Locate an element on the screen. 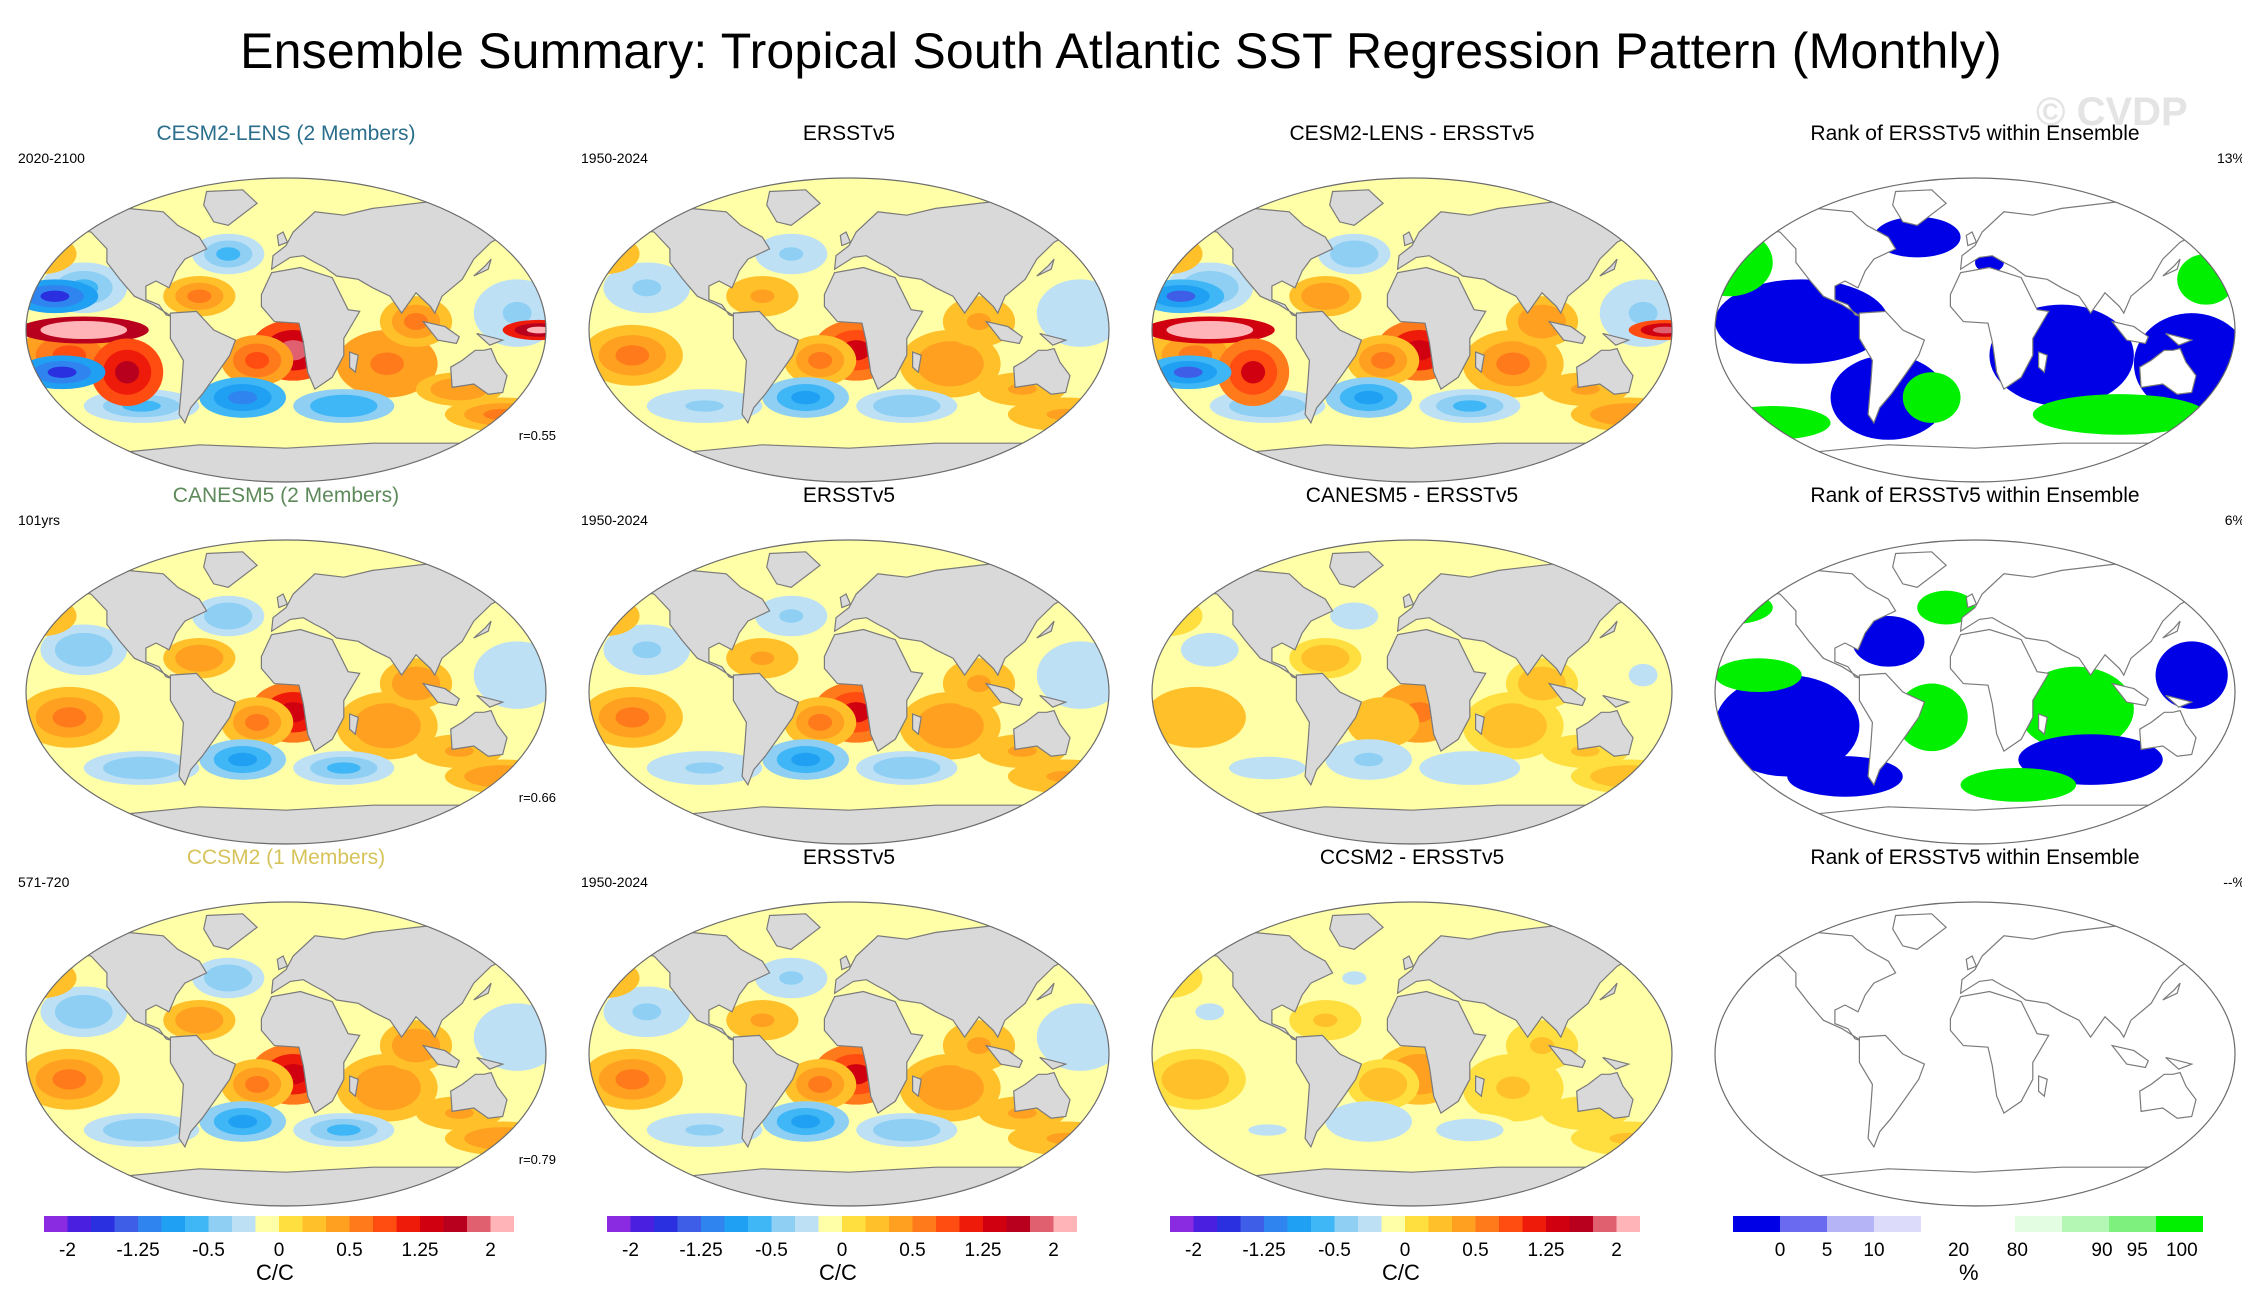  panel-period: 571-720 is located at coordinates (44, 882).